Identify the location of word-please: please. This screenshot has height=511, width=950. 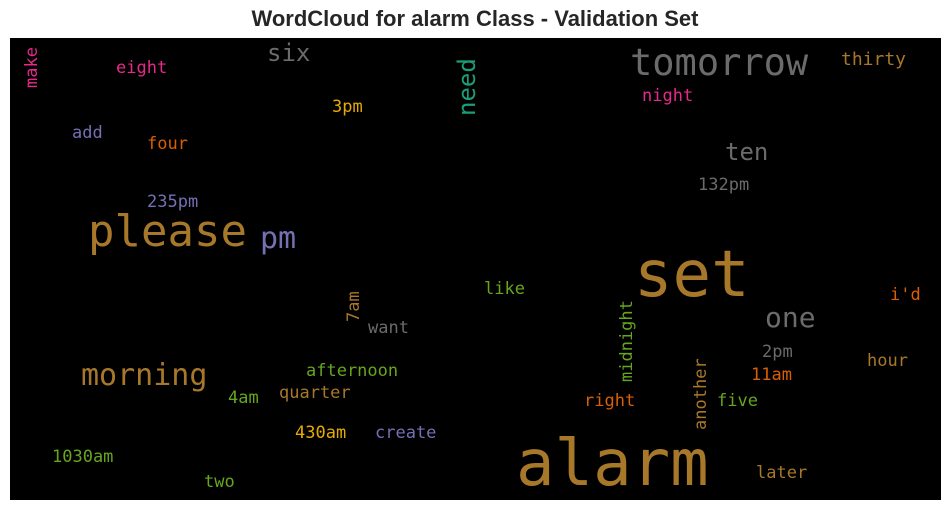
(167, 231).